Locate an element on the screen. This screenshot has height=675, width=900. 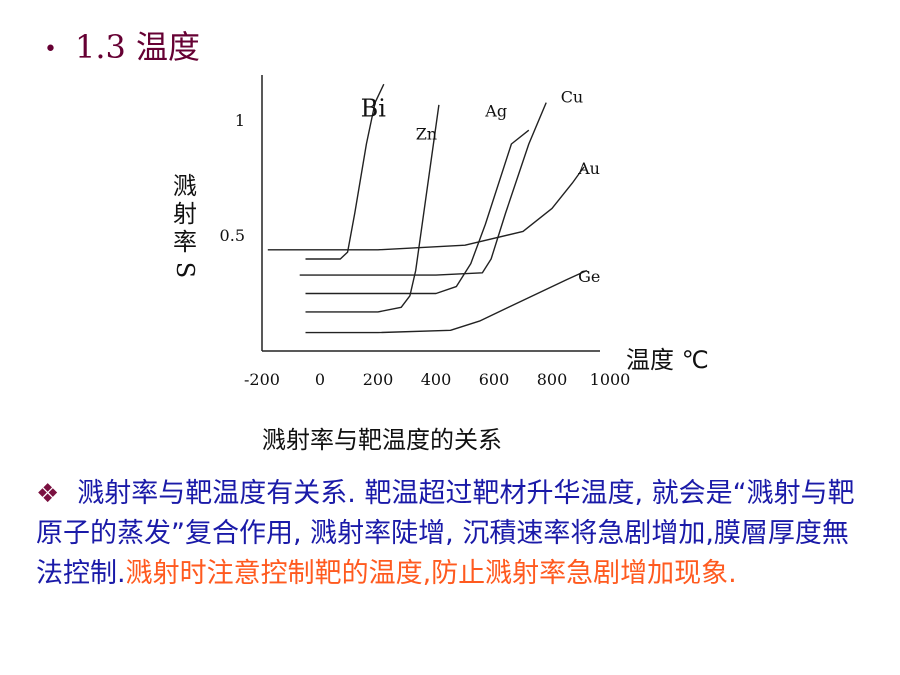
y-axis-char-3: 率 is located at coordinates (185, 242).